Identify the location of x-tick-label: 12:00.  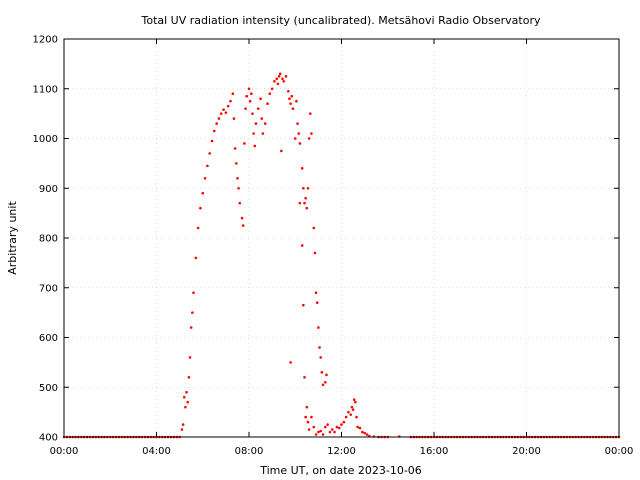
(341, 451).